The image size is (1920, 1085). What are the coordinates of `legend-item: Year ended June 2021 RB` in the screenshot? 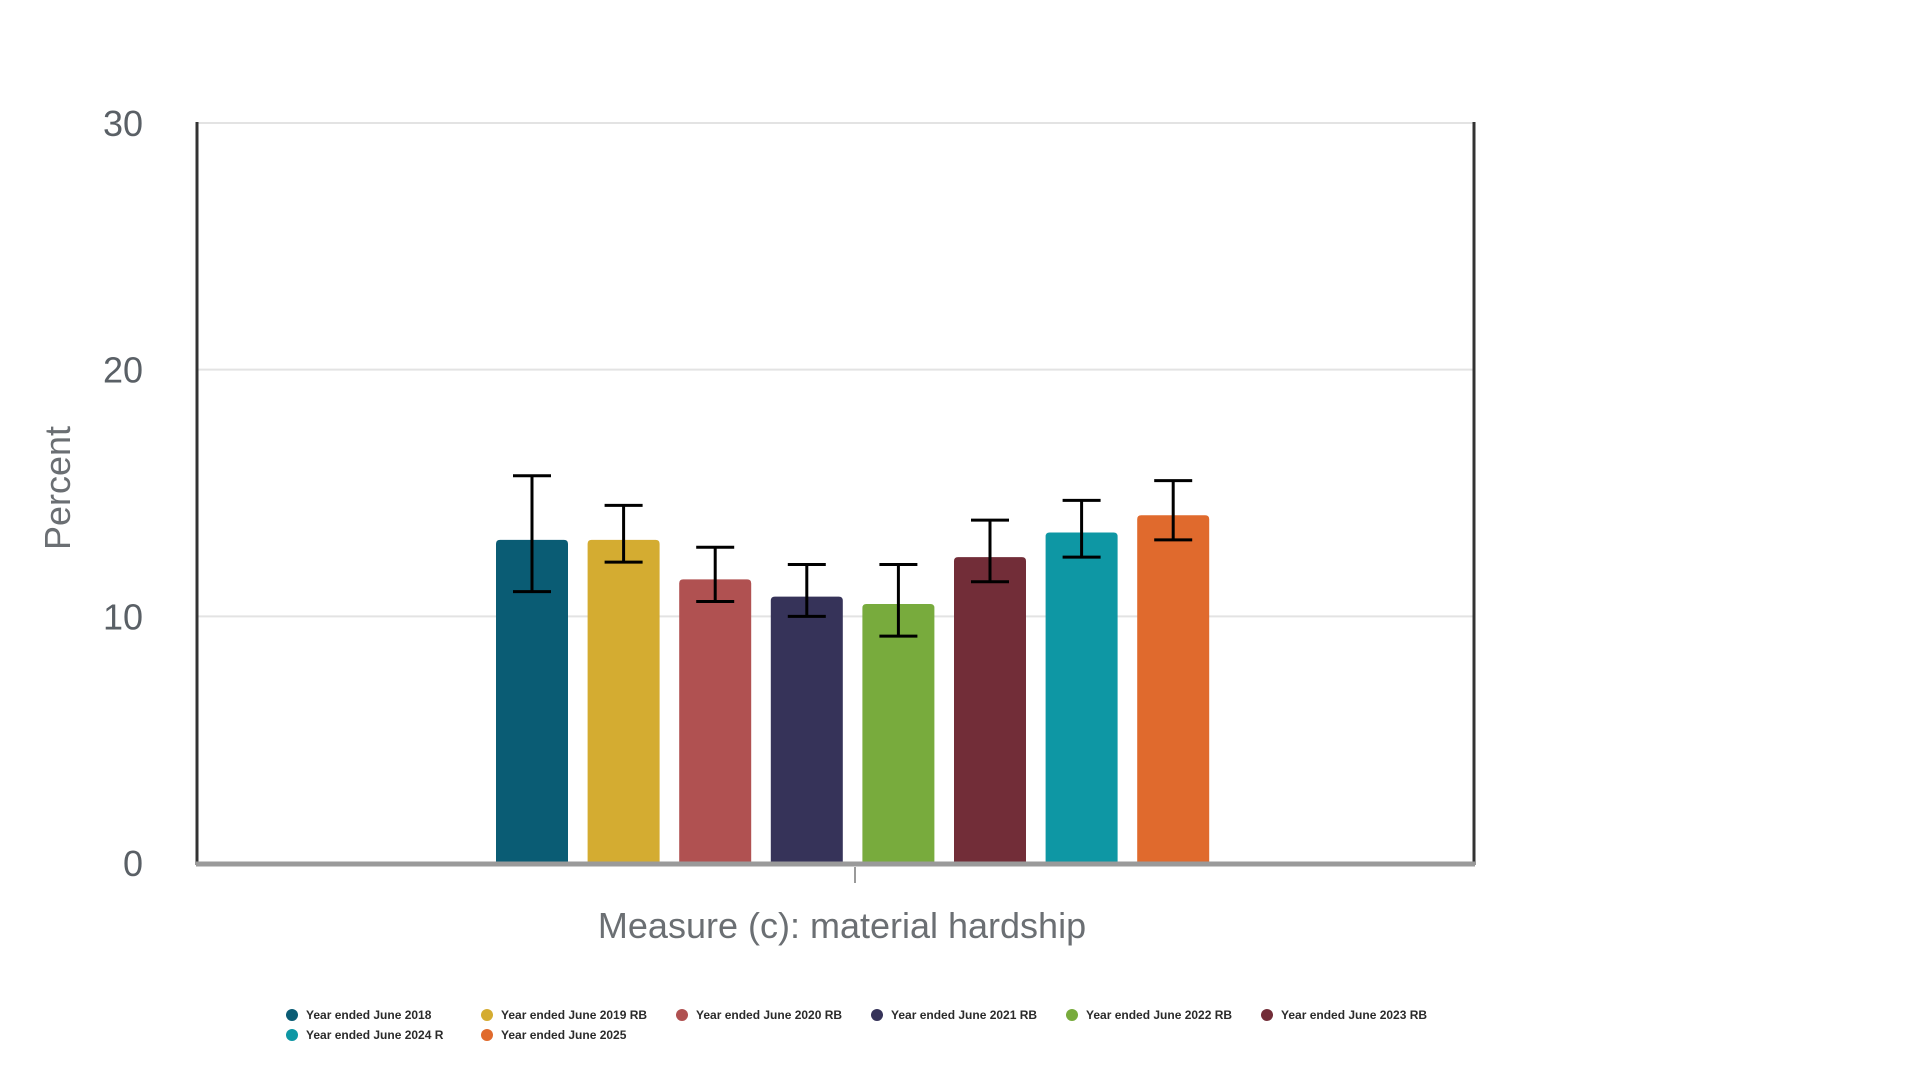 It's located at (954, 1015).